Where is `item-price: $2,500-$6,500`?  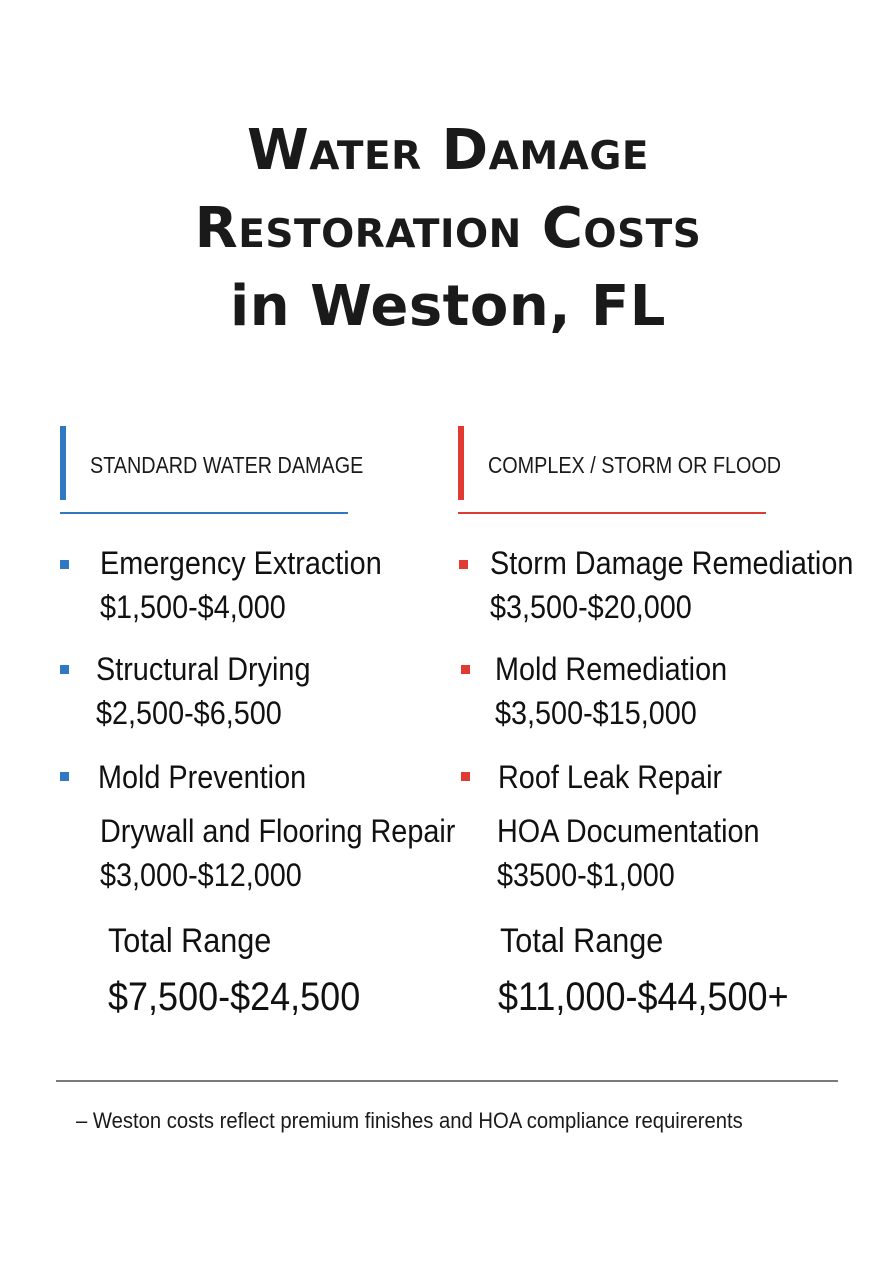
item-price: $2,500-$6,500 is located at coordinates (189, 713).